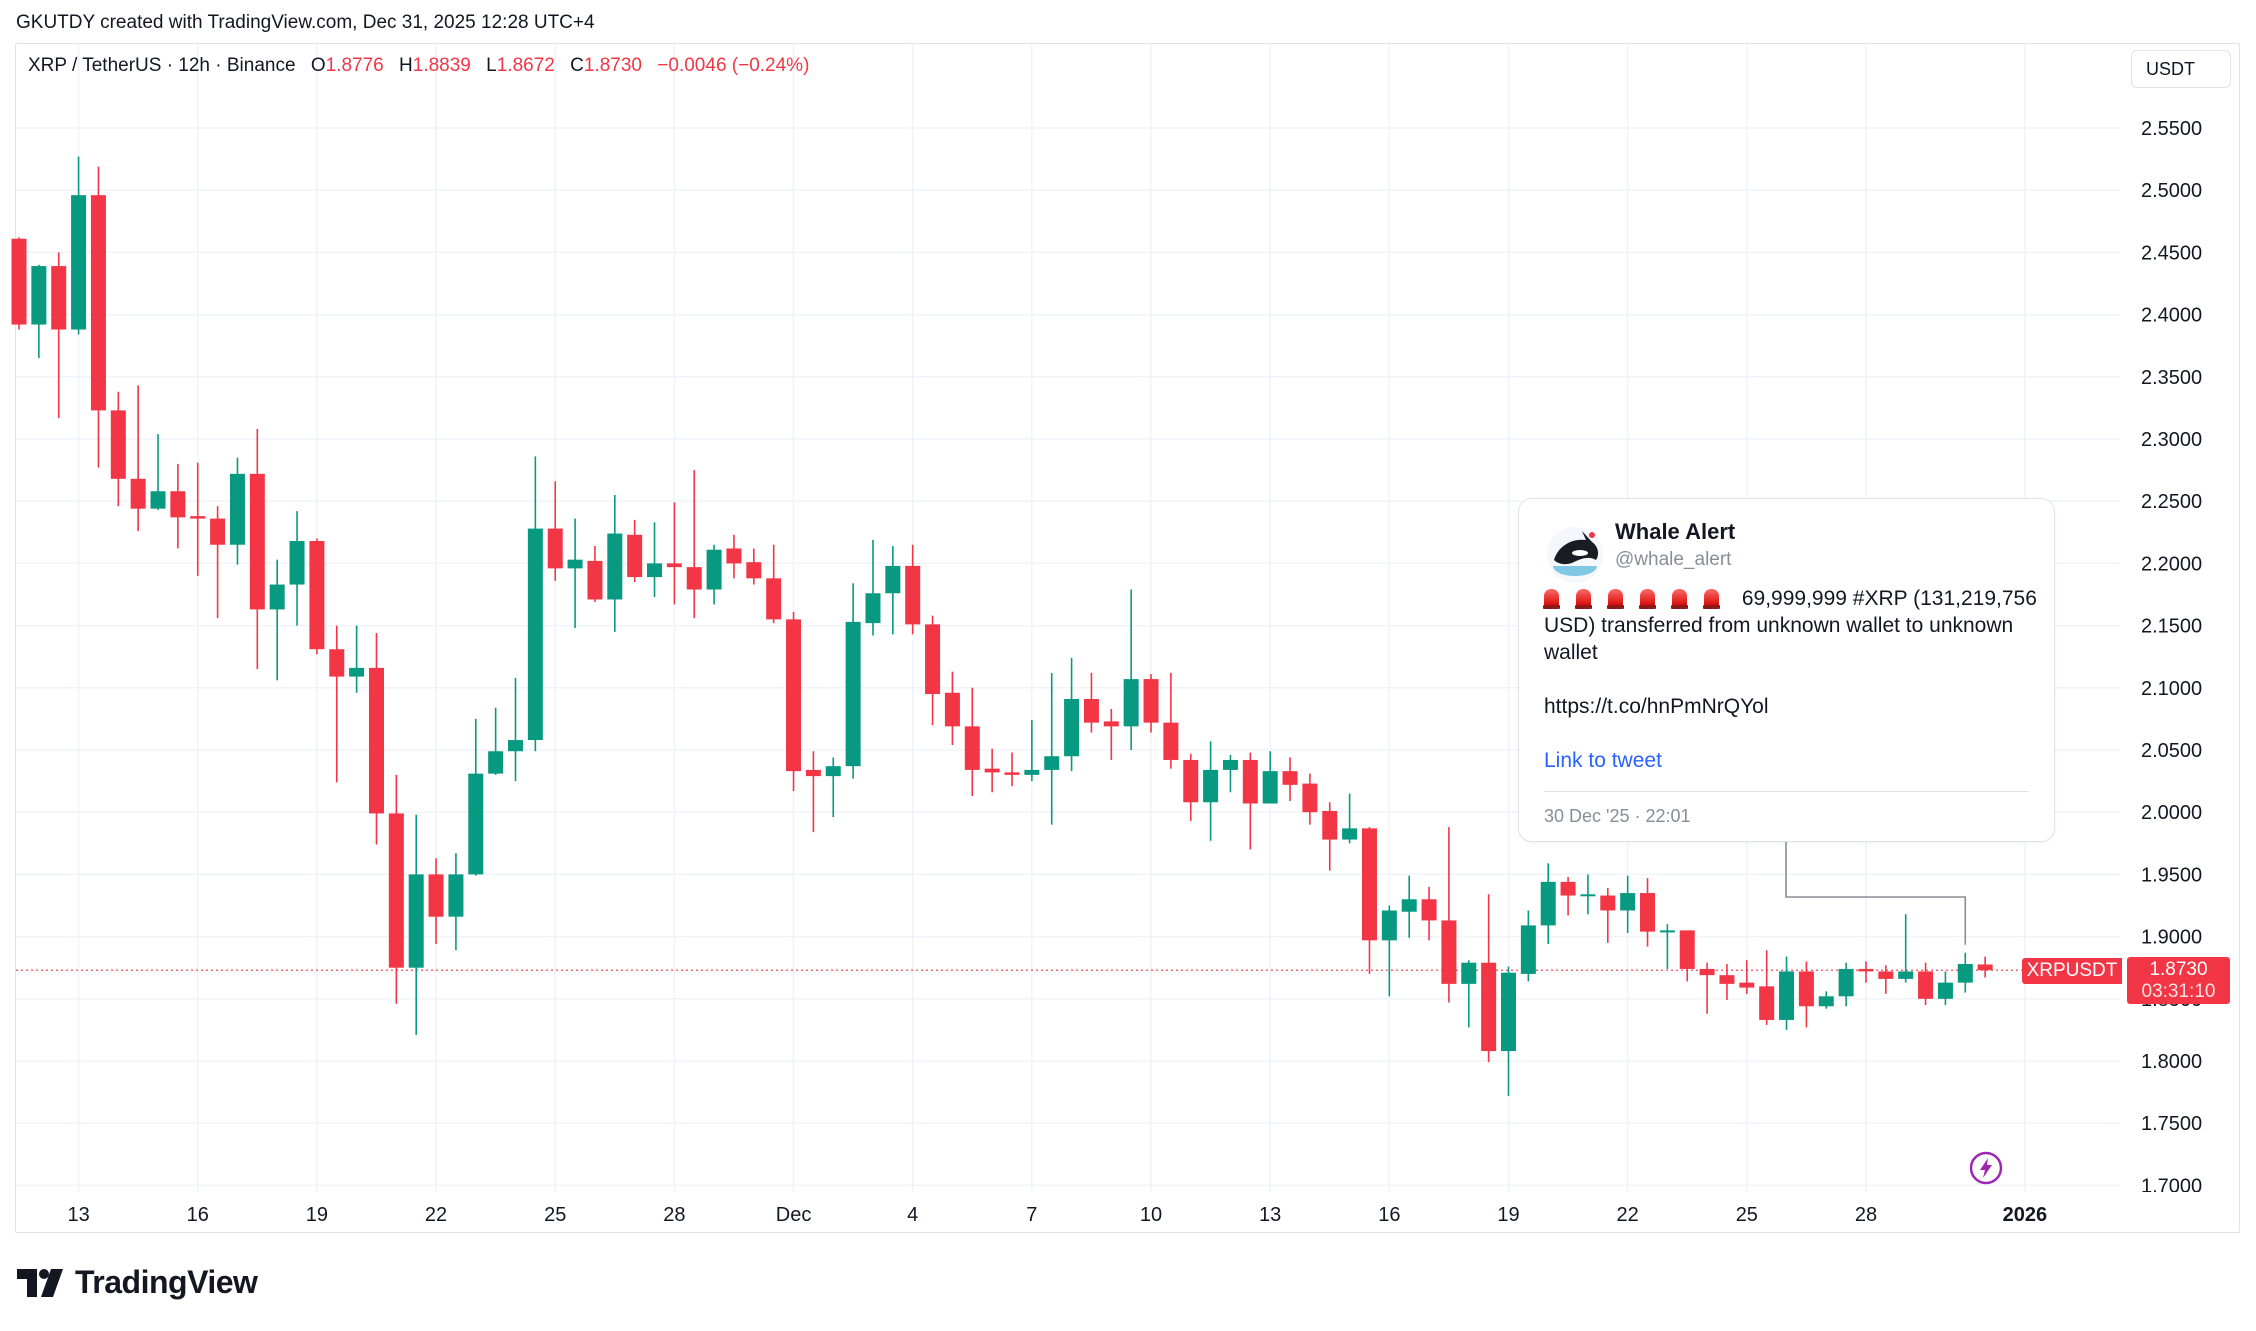  What do you see at coordinates (2178, 980) in the screenshot?
I see `last-price-tag: 1.8730 03:31:10` at bounding box center [2178, 980].